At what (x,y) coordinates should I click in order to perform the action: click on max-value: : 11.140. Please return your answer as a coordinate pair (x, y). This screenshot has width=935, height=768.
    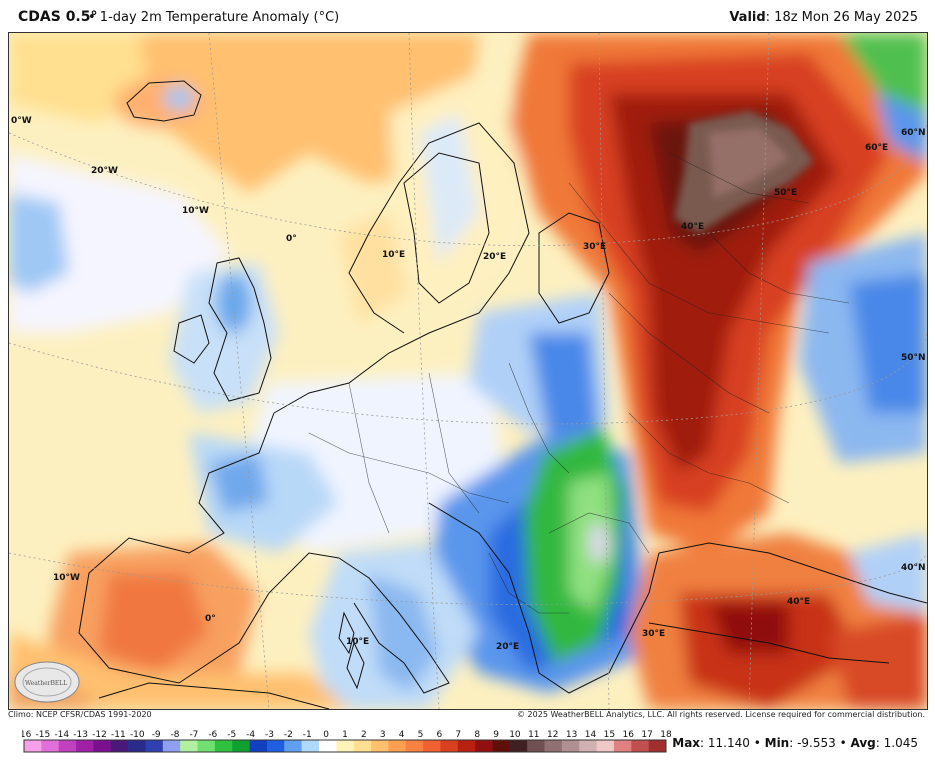
    Looking at the image, I should click on (725, 743).